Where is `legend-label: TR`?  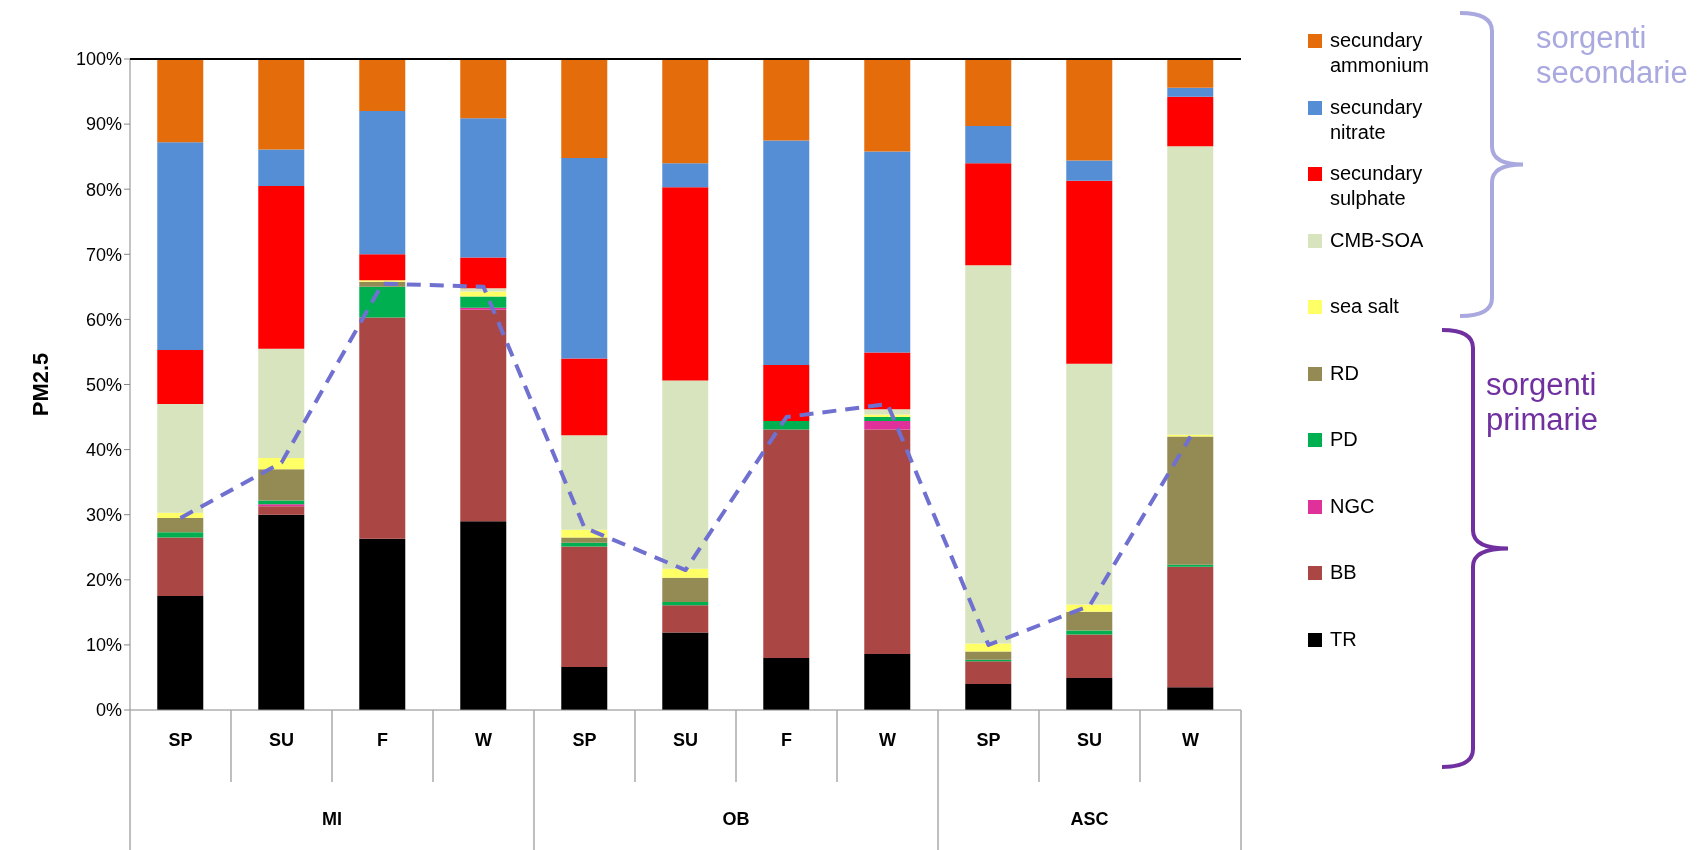 legend-label: TR is located at coordinates (1343, 639).